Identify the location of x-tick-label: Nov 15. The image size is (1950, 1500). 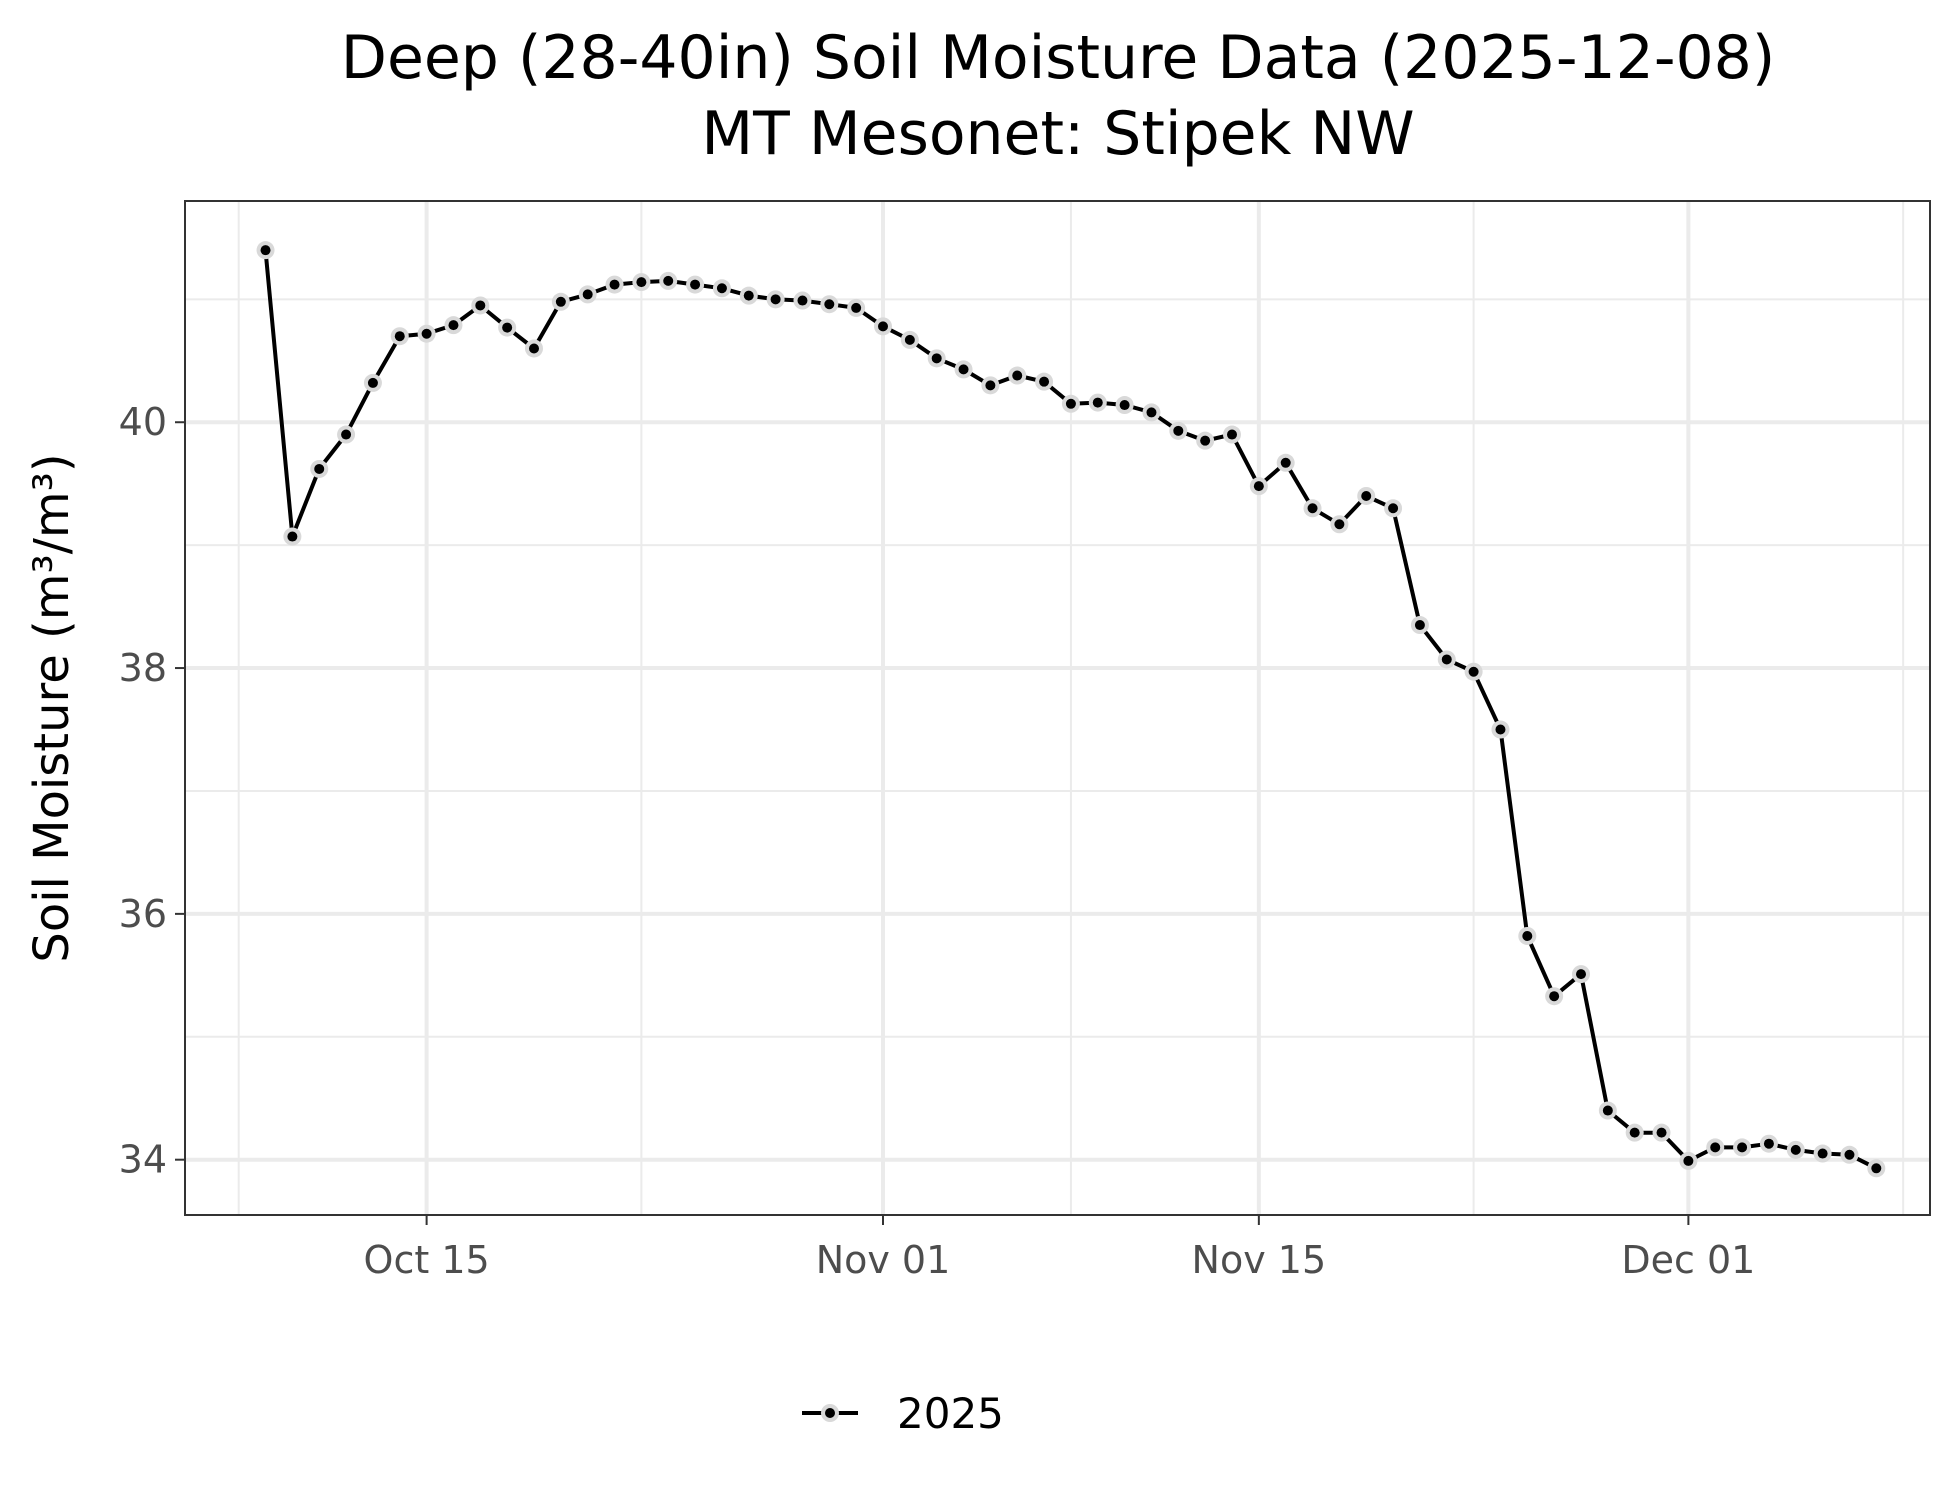
(1259, 1260).